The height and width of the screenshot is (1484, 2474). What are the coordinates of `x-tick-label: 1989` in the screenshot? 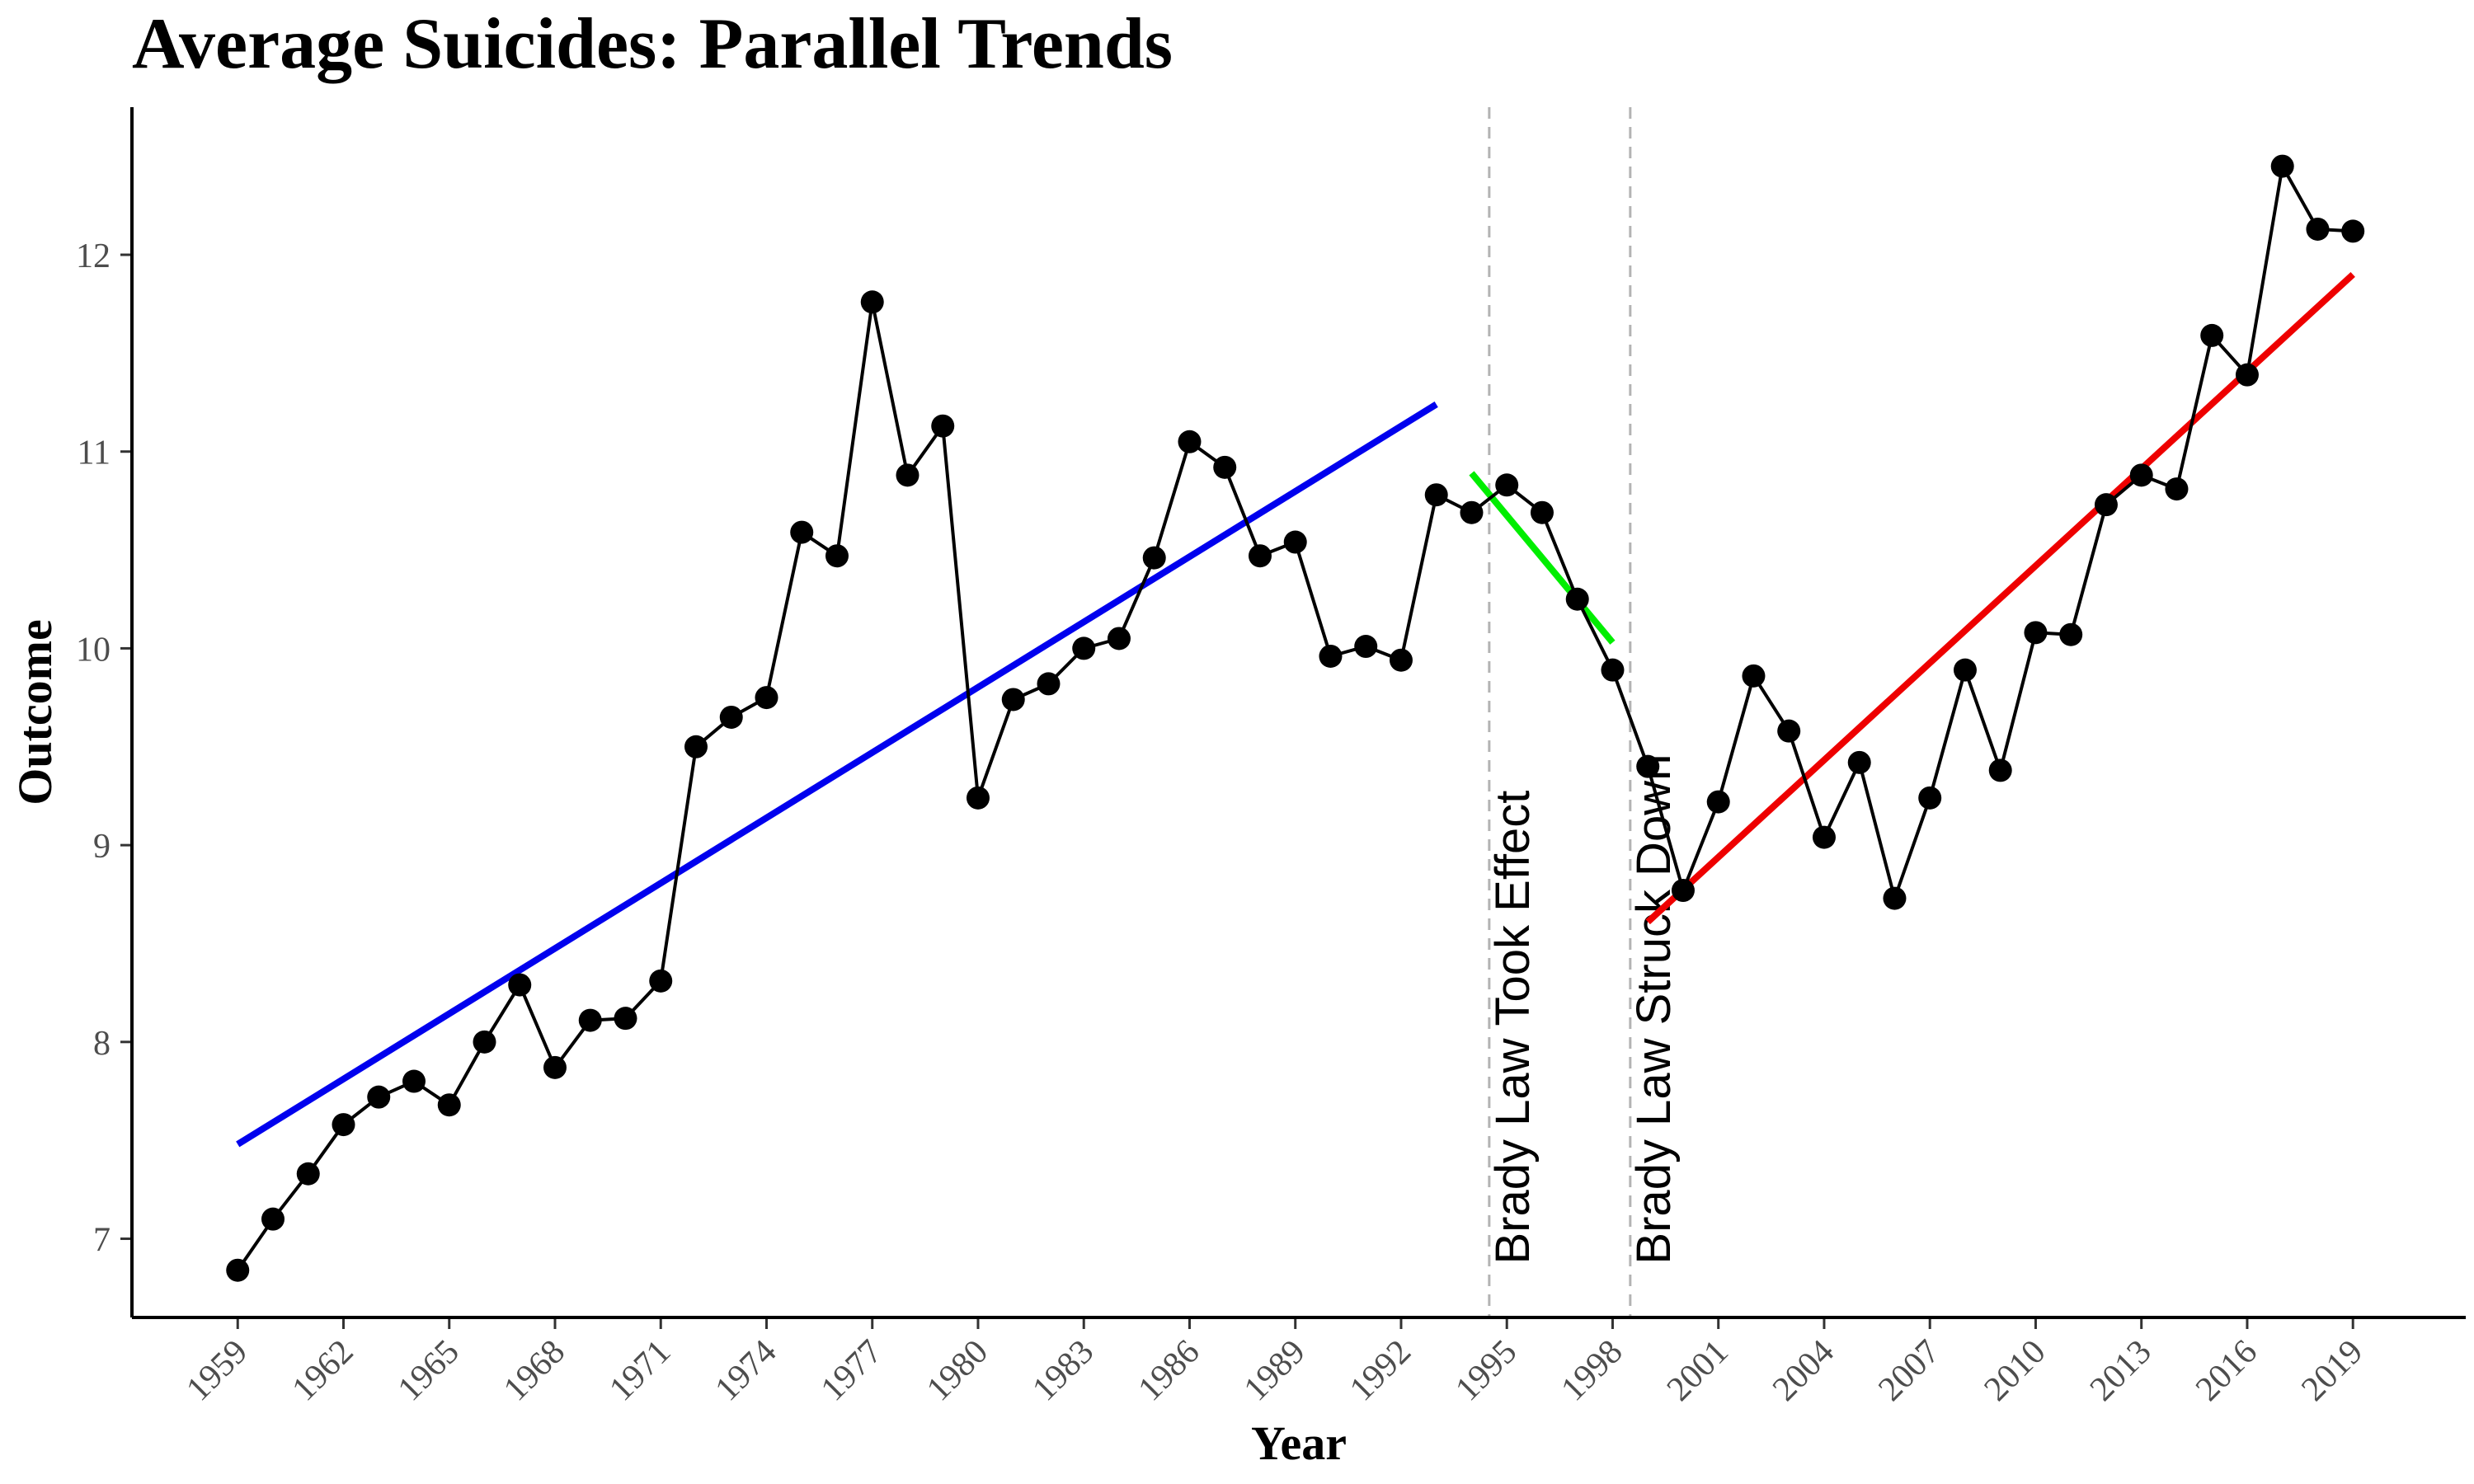 It's located at (1275, 1371).